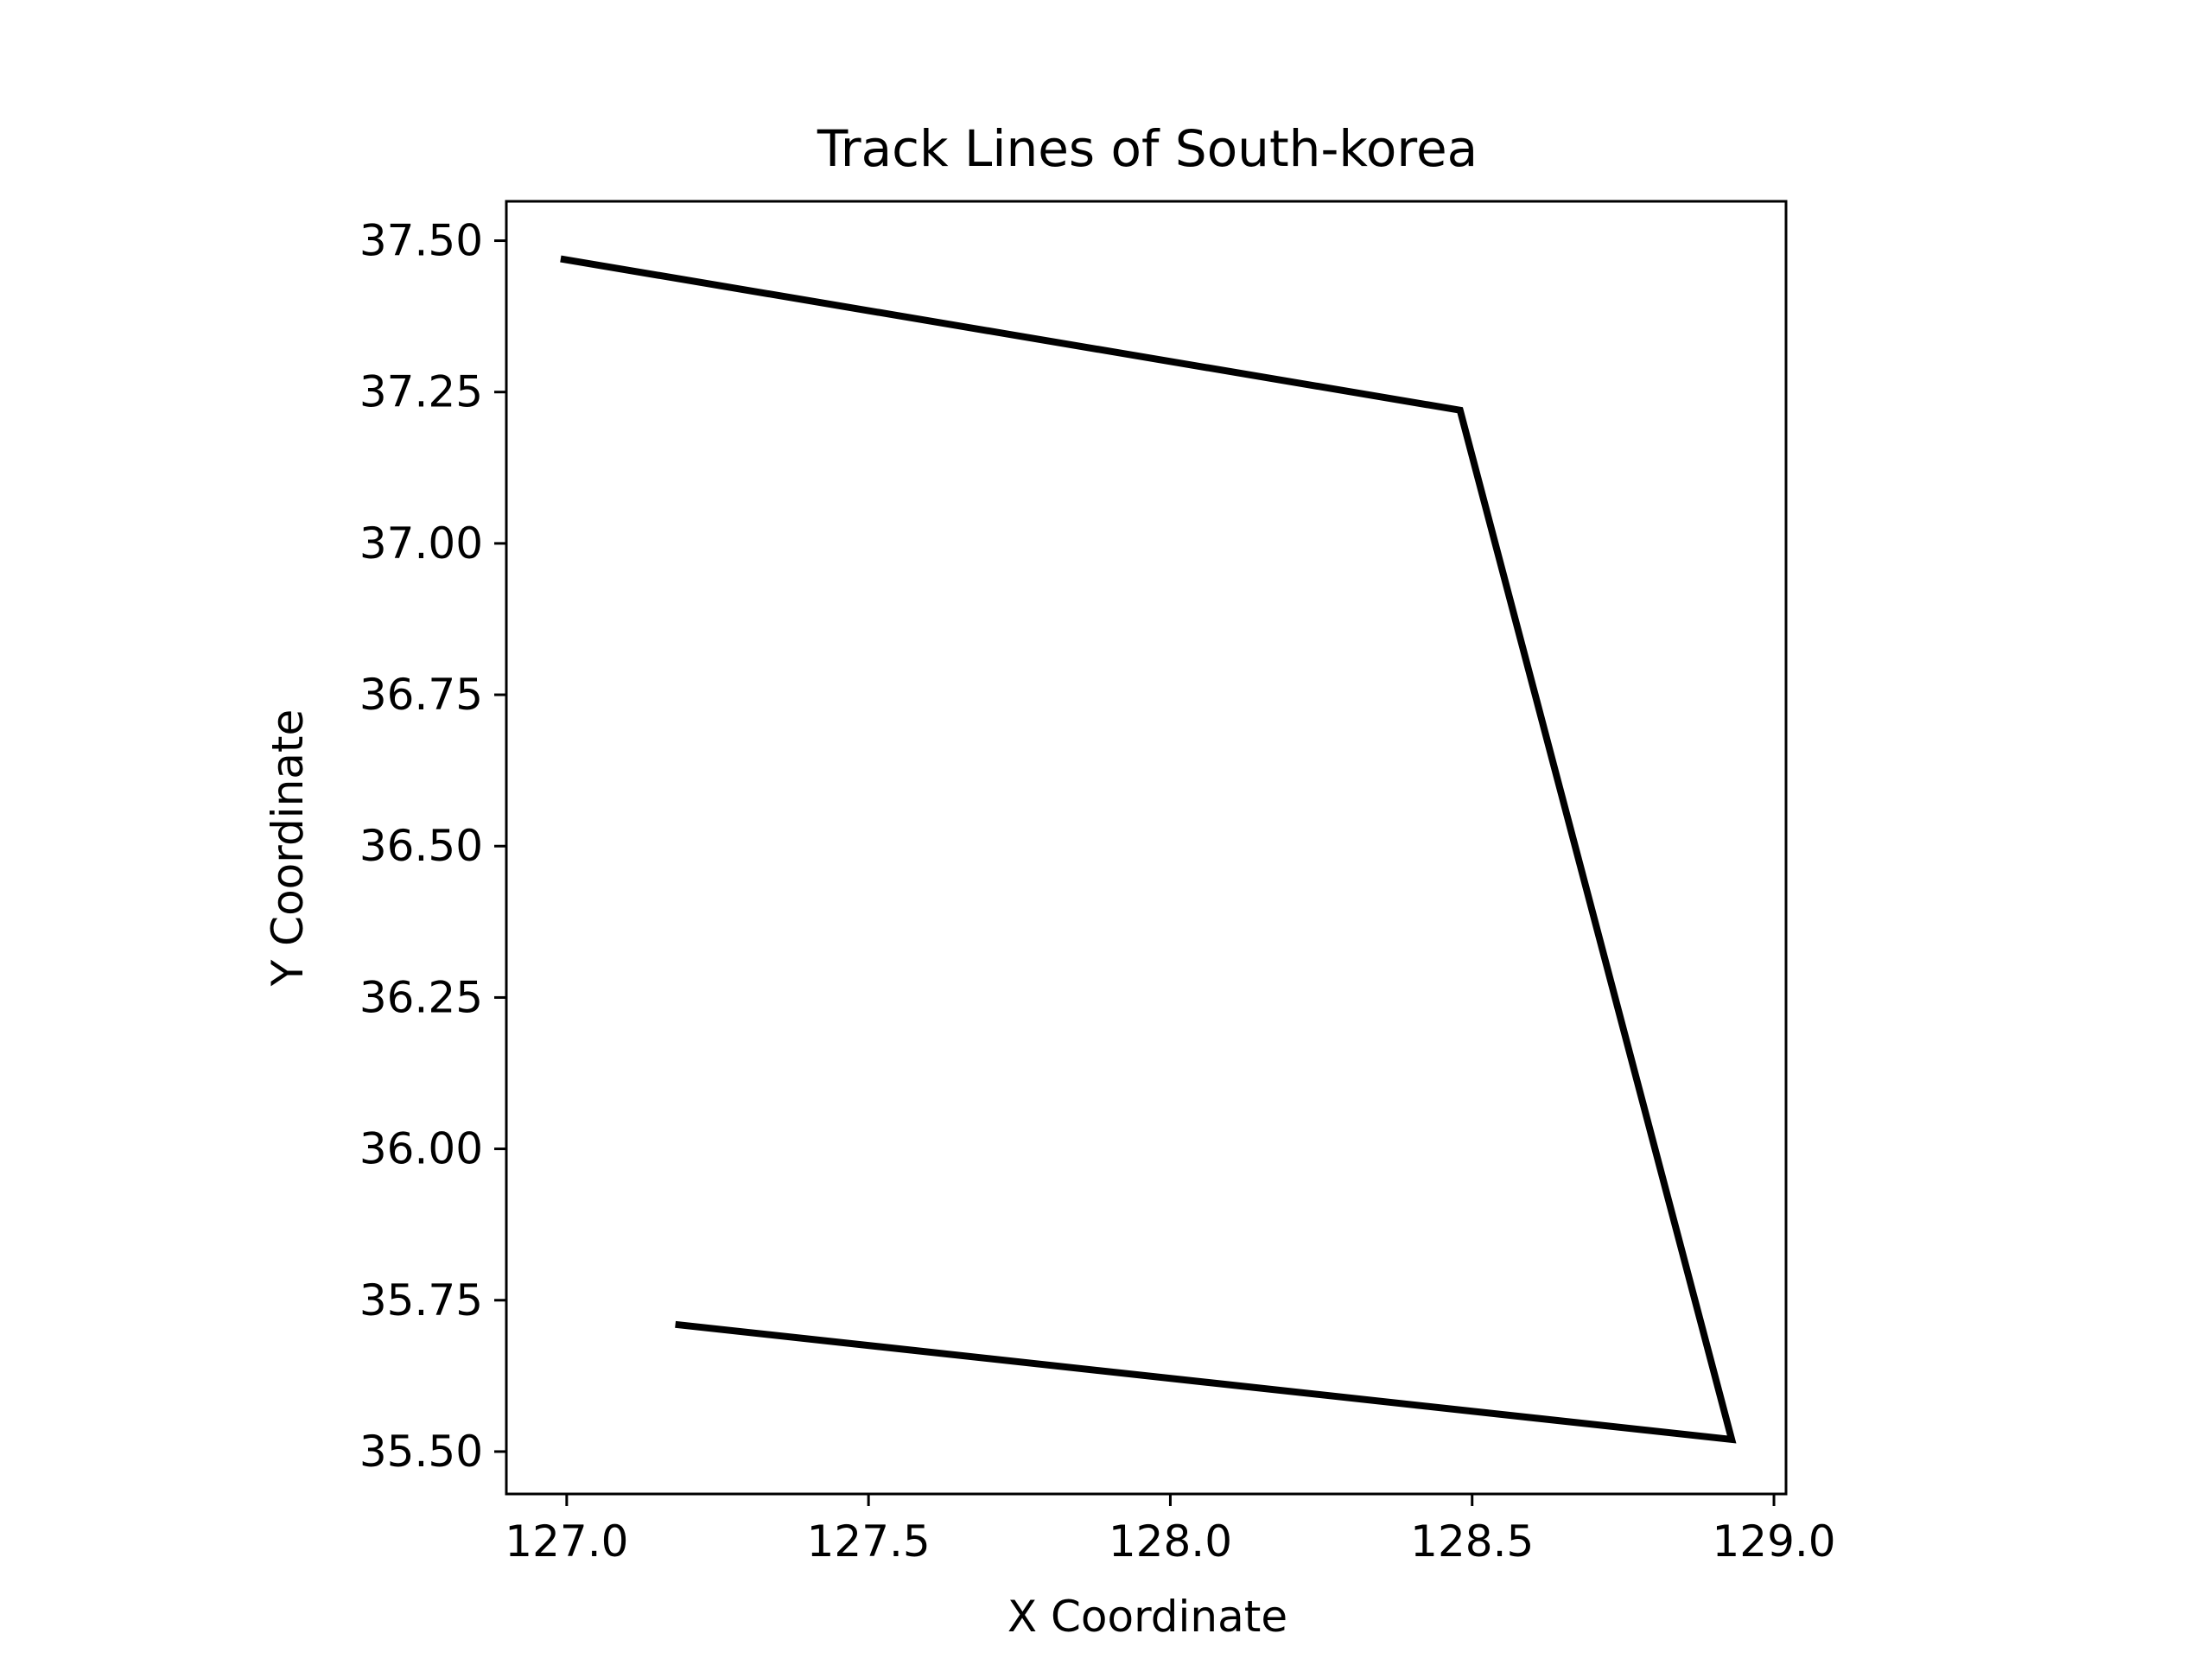 The image size is (2212, 1659). Describe the element at coordinates (1773, 1541) in the screenshot. I see `x-tick-label: 129.0` at that location.